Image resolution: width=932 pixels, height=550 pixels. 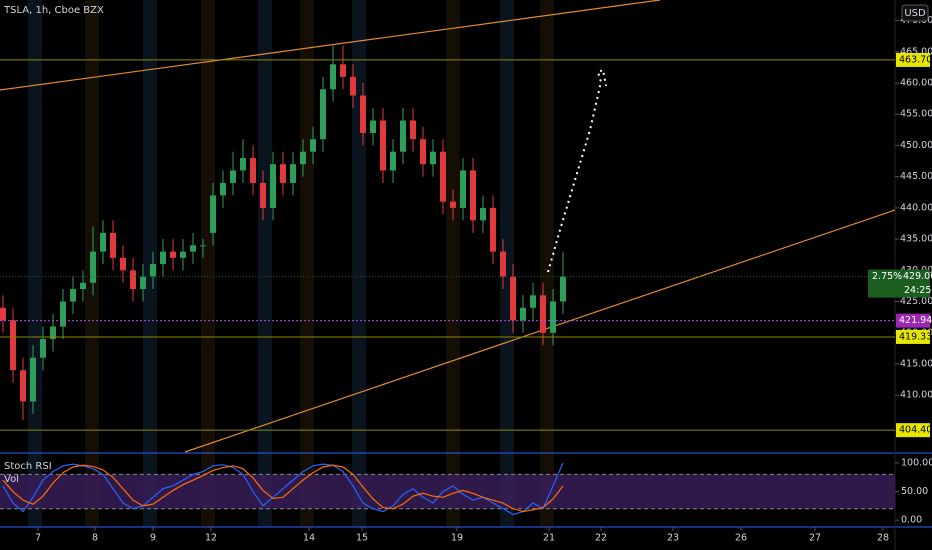 I want to click on level-label: 463.70, so click(x=915, y=59).